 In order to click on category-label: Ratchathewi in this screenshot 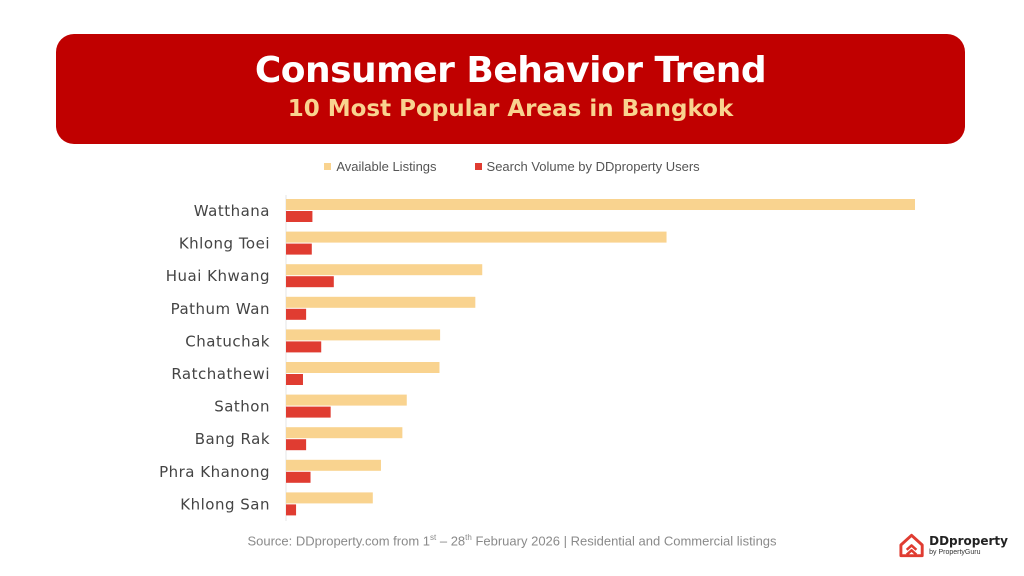, I will do `click(220, 374)`.